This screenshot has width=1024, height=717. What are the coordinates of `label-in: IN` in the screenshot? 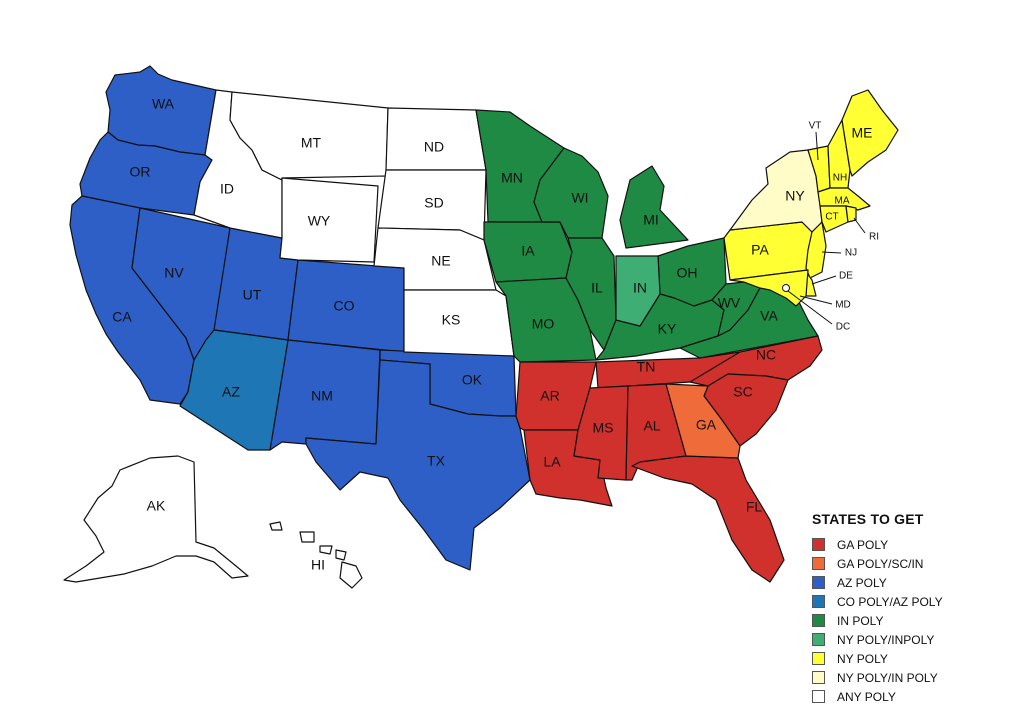 It's located at (640, 288).